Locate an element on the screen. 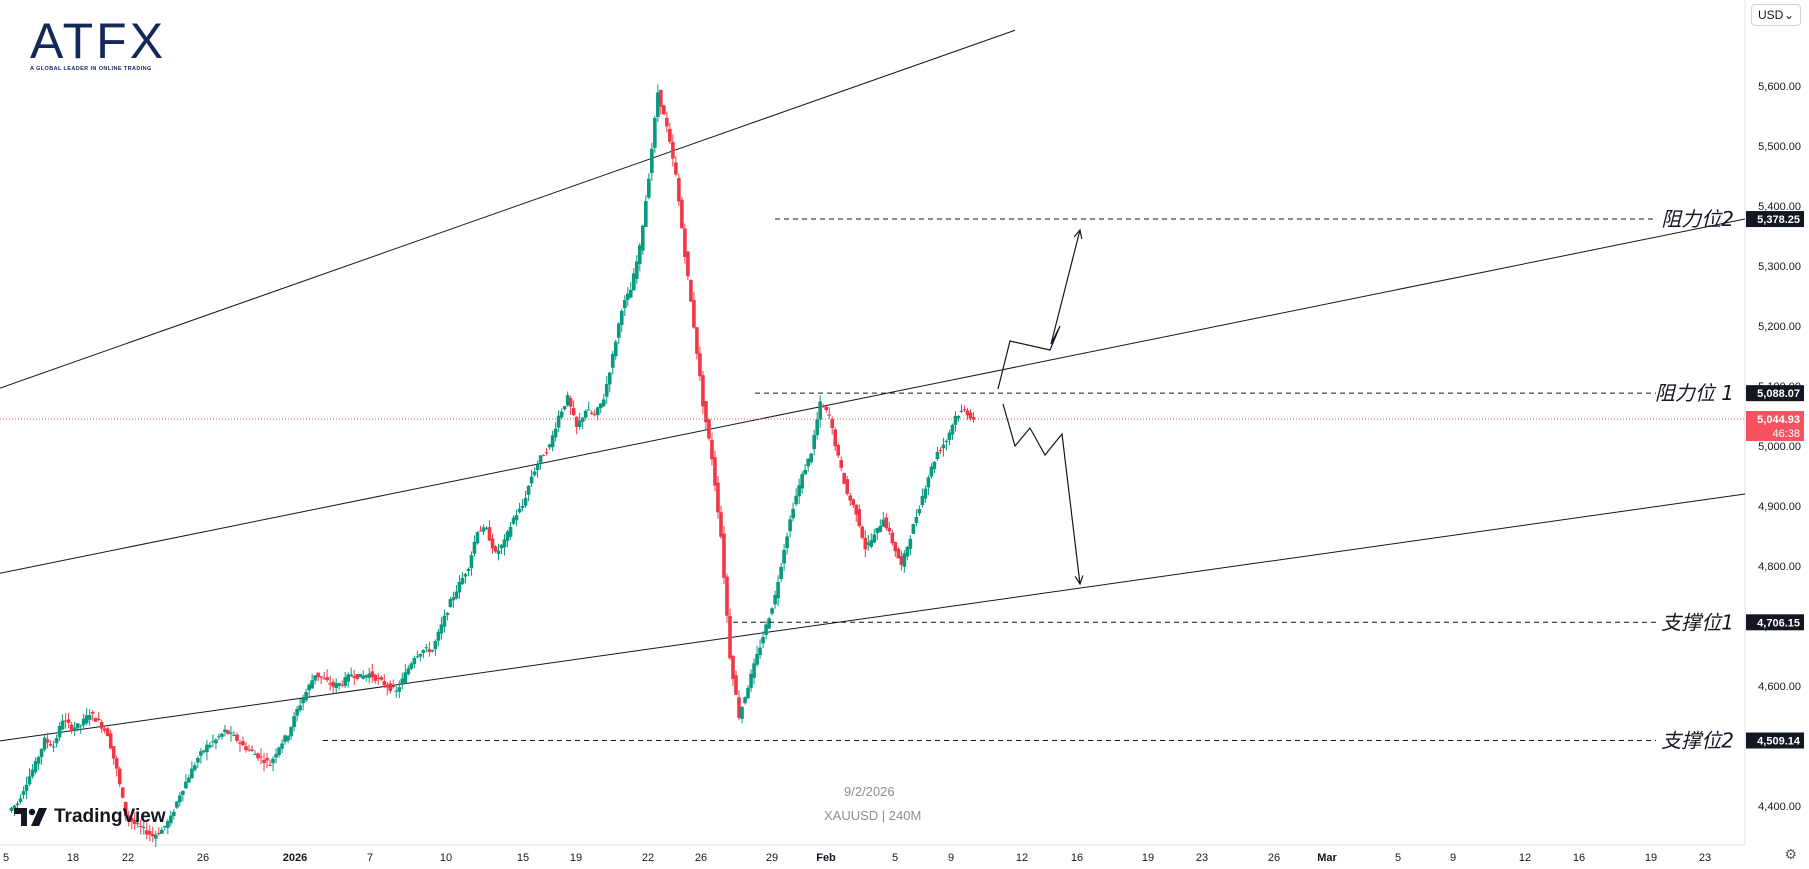 The height and width of the screenshot is (869, 1809). x-tick-label: 18 is located at coordinates (73, 858).